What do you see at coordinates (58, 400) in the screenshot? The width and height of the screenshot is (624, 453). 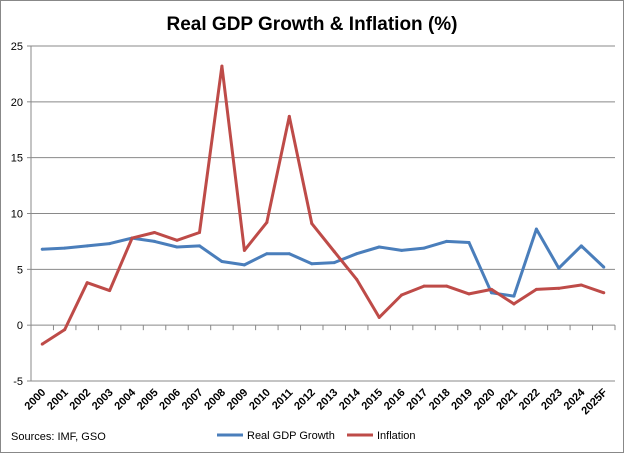 I see `x-tick-label: 2001` at bounding box center [58, 400].